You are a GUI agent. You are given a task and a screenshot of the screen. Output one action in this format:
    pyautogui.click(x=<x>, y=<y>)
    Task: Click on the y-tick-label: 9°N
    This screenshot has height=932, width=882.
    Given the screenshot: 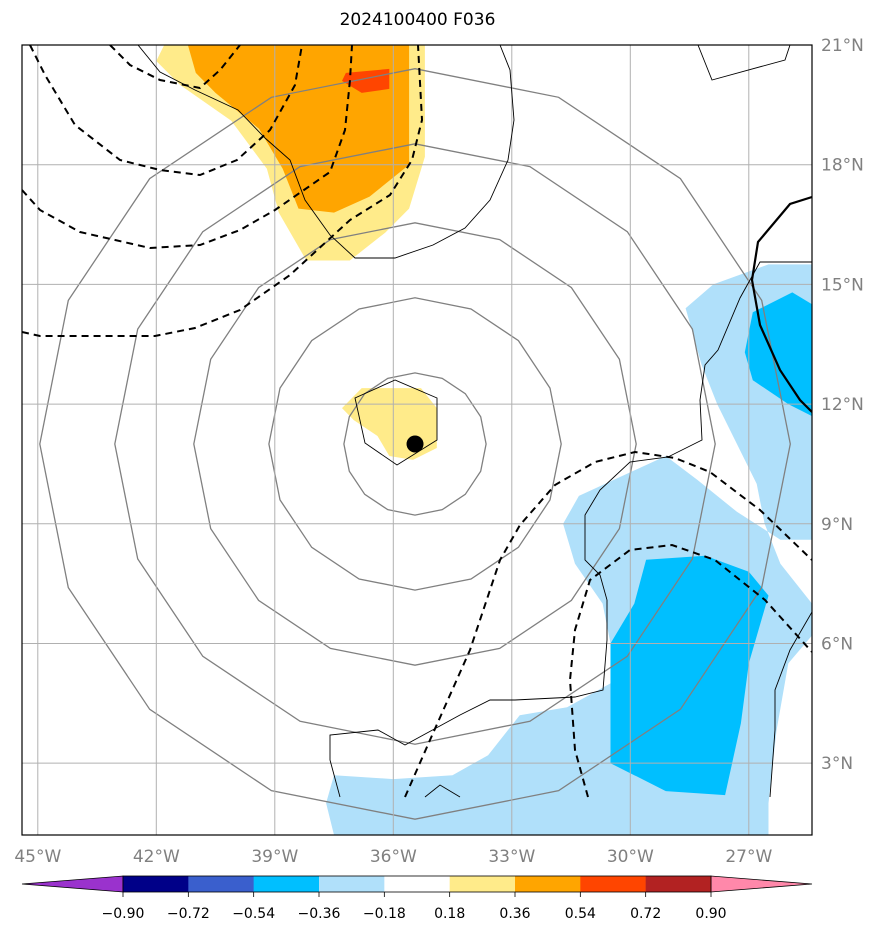 What is the action you would take?
    pyautogui.click(x=837, y=525)
    